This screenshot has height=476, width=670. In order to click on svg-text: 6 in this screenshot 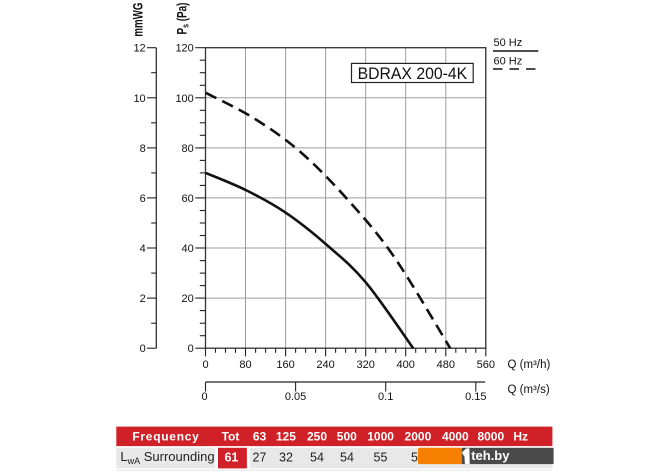, I will do `click(143, 199)`.